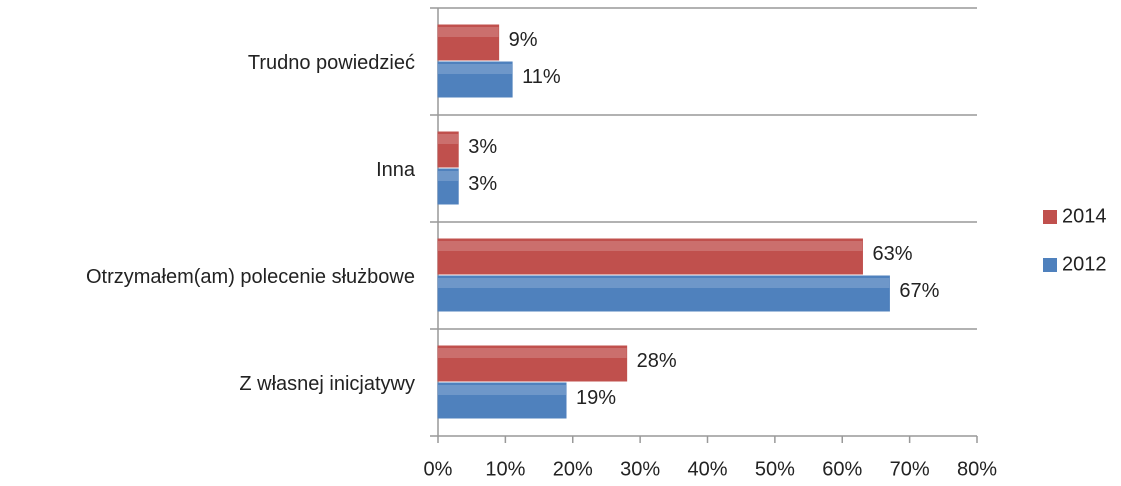 The image size is (1121, 486). I want to click on x-tick-label: 80%, so click(977, 469).